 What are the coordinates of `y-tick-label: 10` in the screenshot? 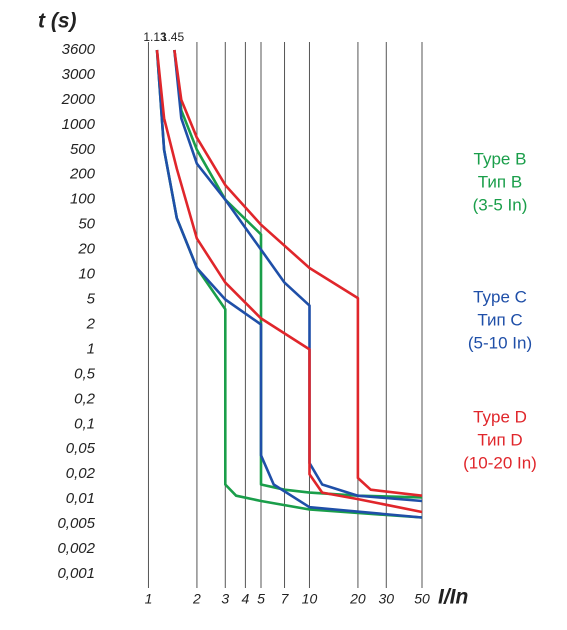 It's located at (86, 274).